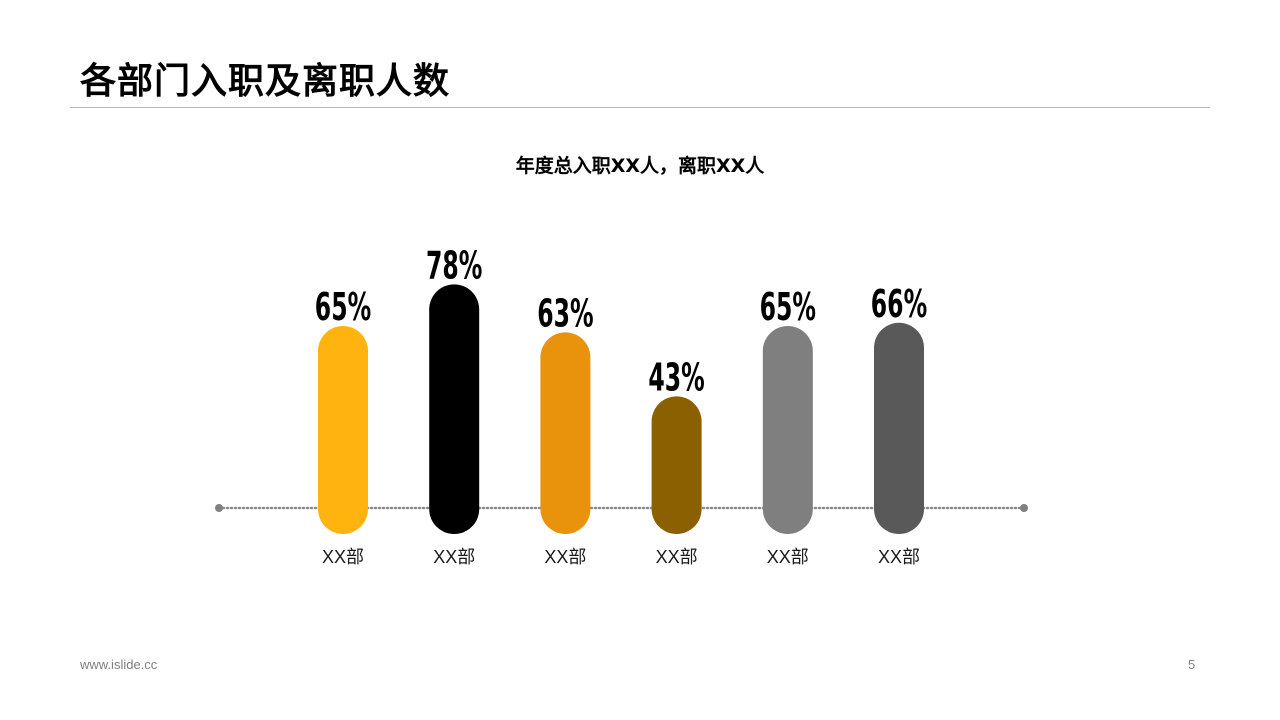  What do you see at coordinates (219, 508) in the screenshot?
I see `axis-start-dot` at bounding box center [219, 508].